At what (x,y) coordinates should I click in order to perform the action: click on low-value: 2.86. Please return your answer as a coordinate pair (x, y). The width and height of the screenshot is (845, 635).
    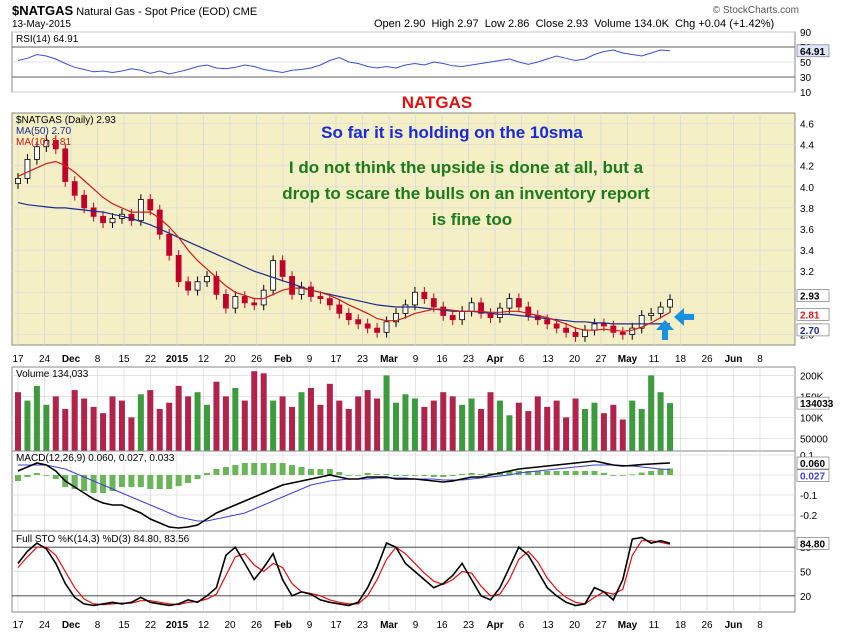
    Looking at the image, I should click on (519, 24).